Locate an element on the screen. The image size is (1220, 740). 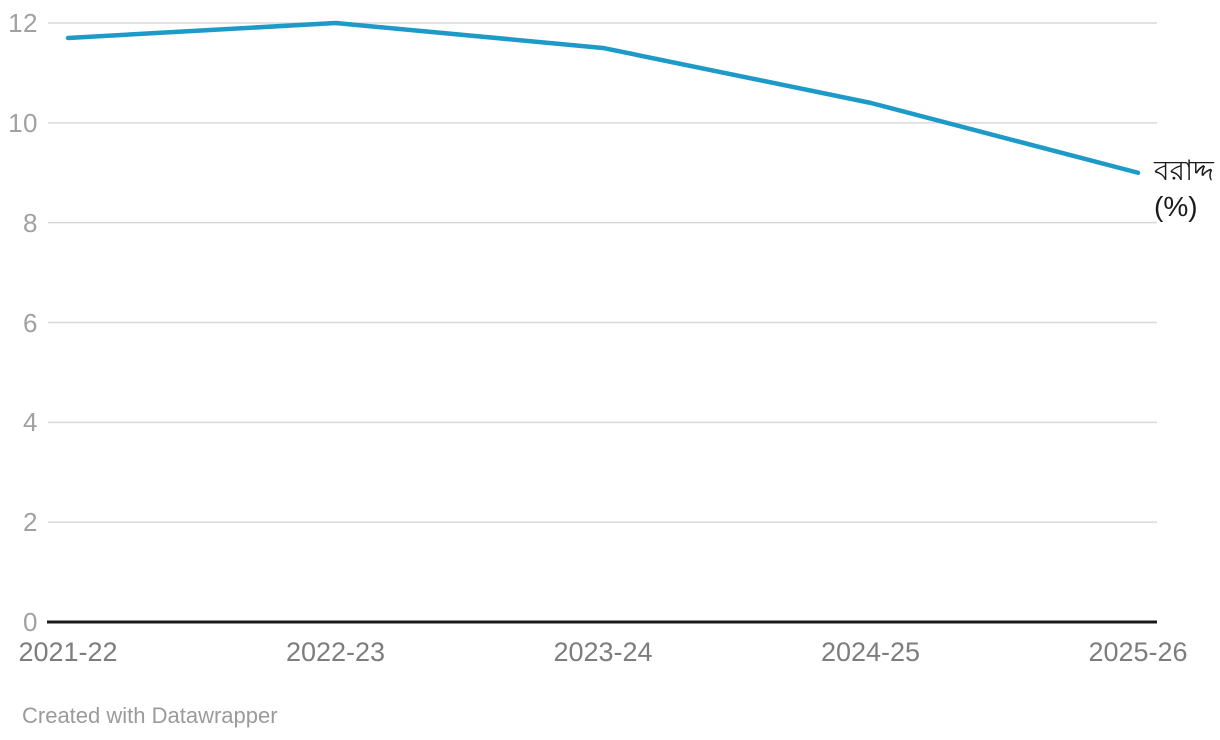
y-axis-tick-label: 0 is located at coordinates (30, 622).